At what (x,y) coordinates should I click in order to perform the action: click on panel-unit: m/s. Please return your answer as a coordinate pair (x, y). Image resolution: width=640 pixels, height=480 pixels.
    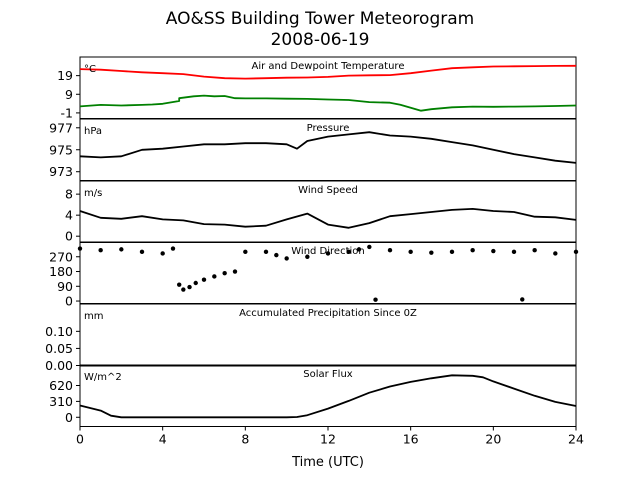
    Looking at the image, I should click on (93, 193).